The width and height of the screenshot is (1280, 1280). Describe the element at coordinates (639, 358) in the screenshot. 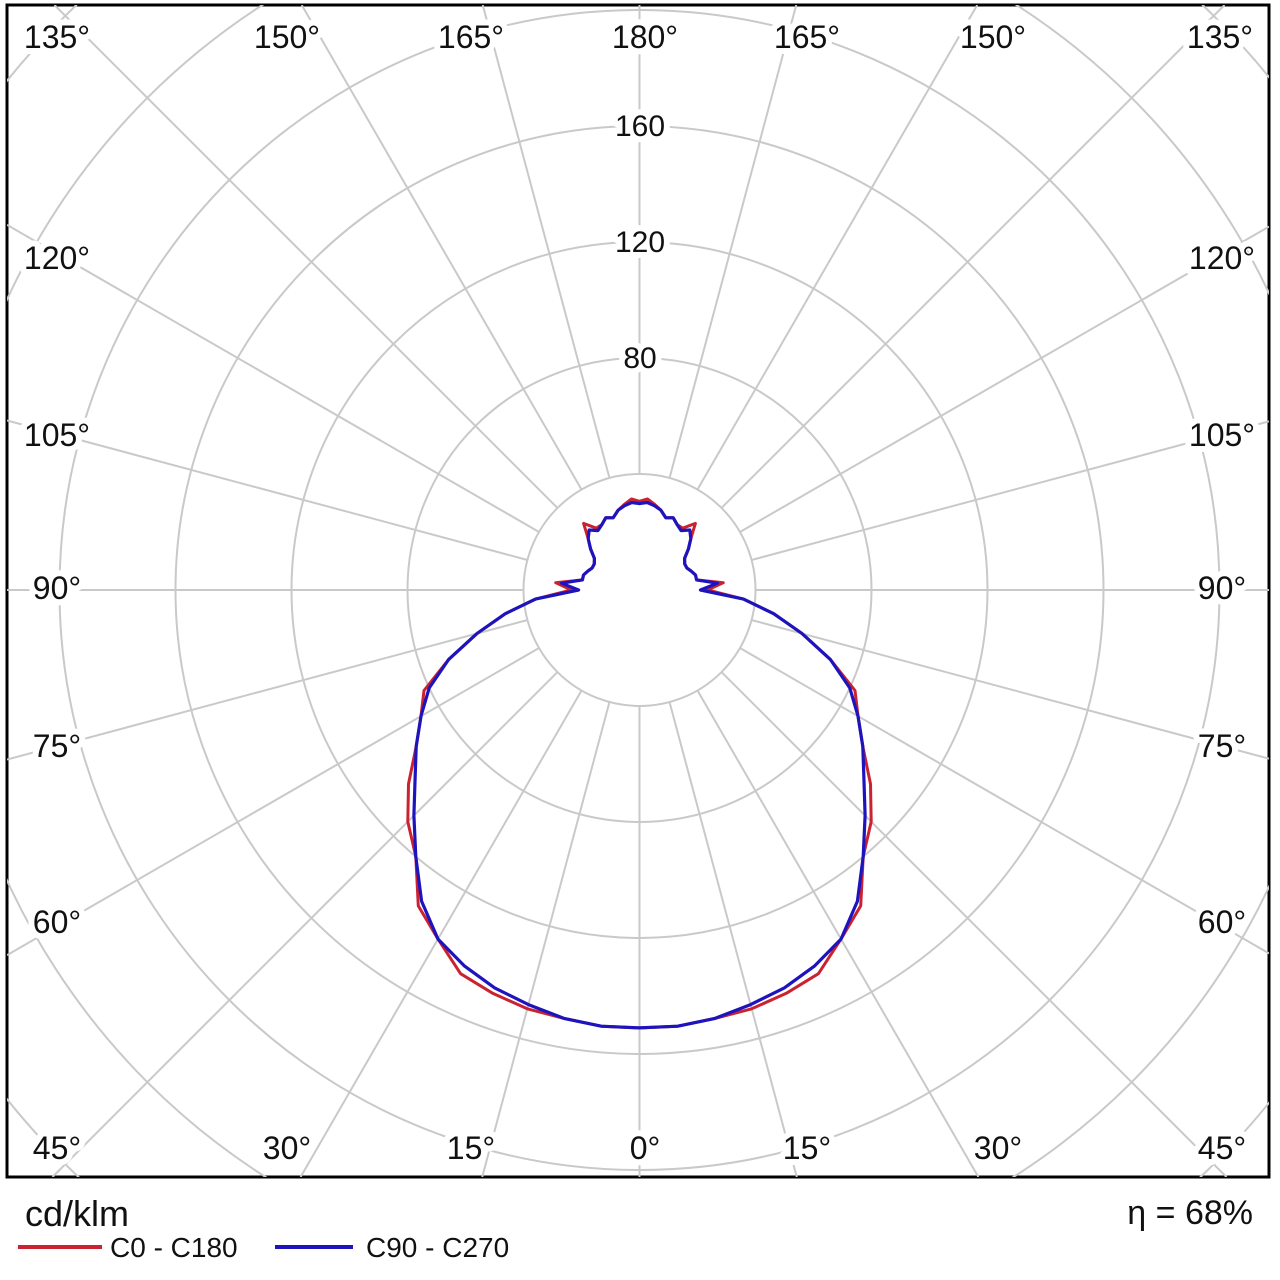

I see `ring-value-label: 80` at that location.